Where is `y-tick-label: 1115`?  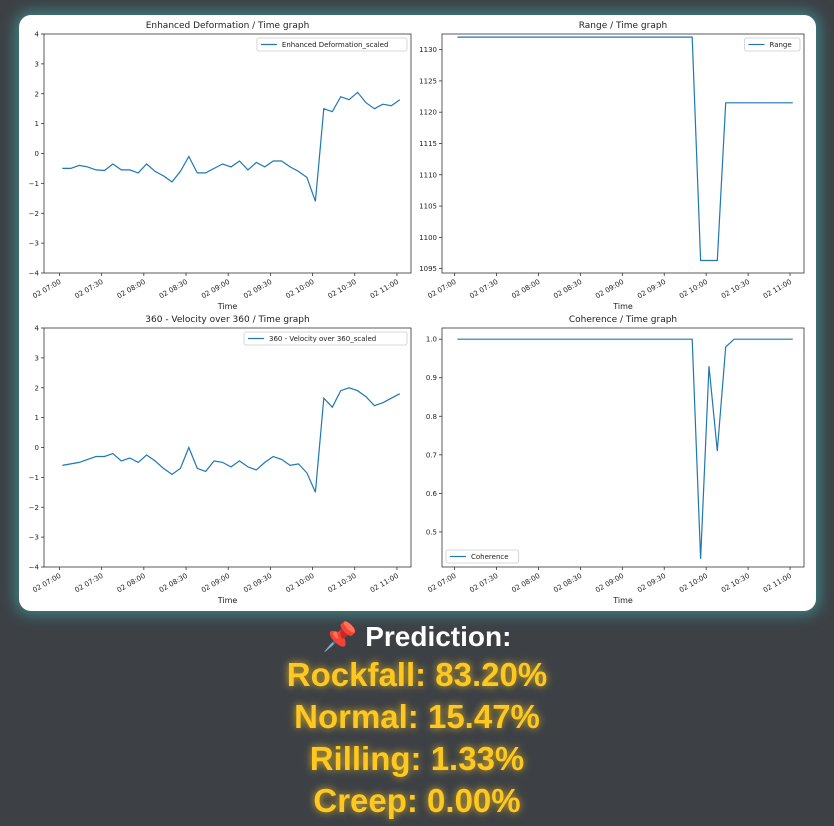
y-tick-label: 1115 is located at coordinates (428, 144).